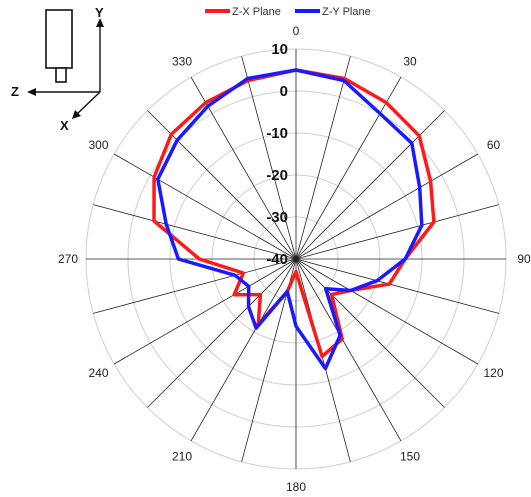 This screenshot has height=497, width=531. I want to click on sensor-body, so click(59, 39).